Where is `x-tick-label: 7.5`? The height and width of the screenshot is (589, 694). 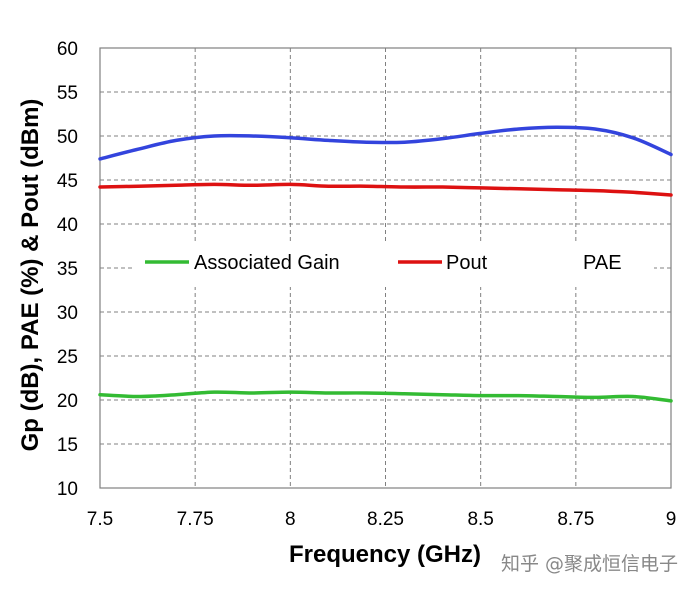
x-tick-label: 7.5 is located at coordinates (100, 519).